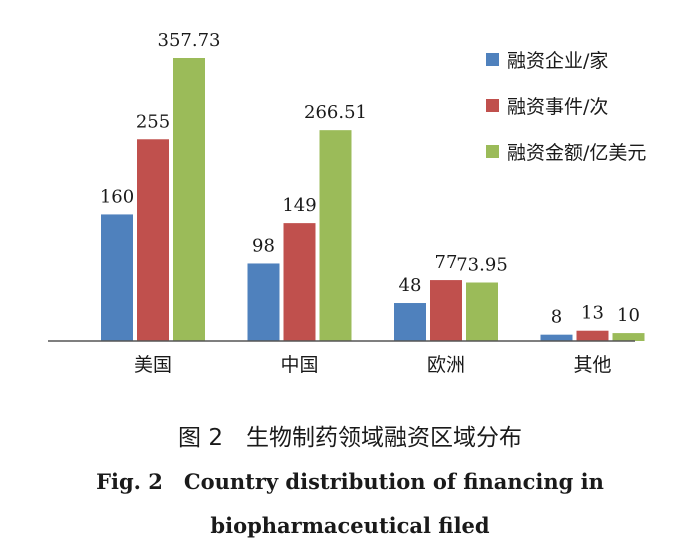 The width and height of the screenshot is (700, 560). I want to click on legend-label-events: 融资事件/次, so click(558, 106).